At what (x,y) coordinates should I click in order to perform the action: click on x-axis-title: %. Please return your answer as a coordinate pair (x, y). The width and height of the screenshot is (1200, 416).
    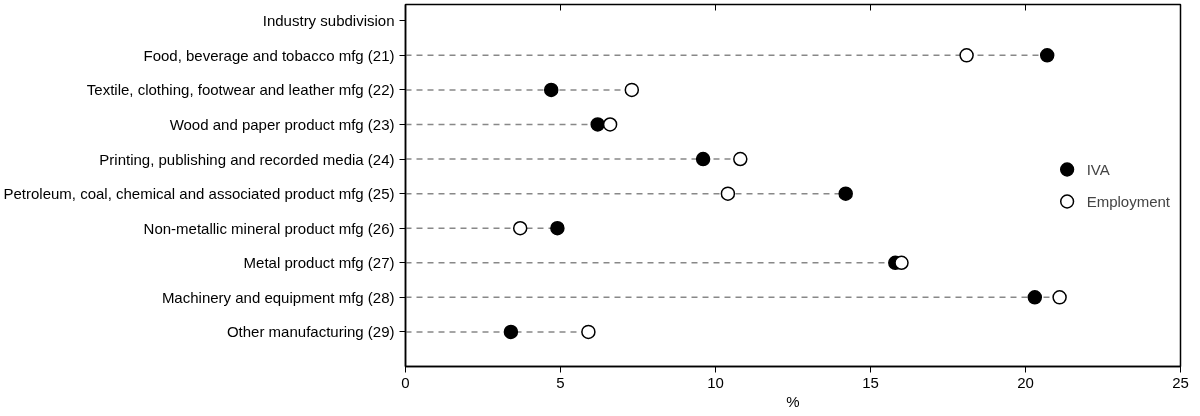
    Looking at the image, I should click on (793, 401).